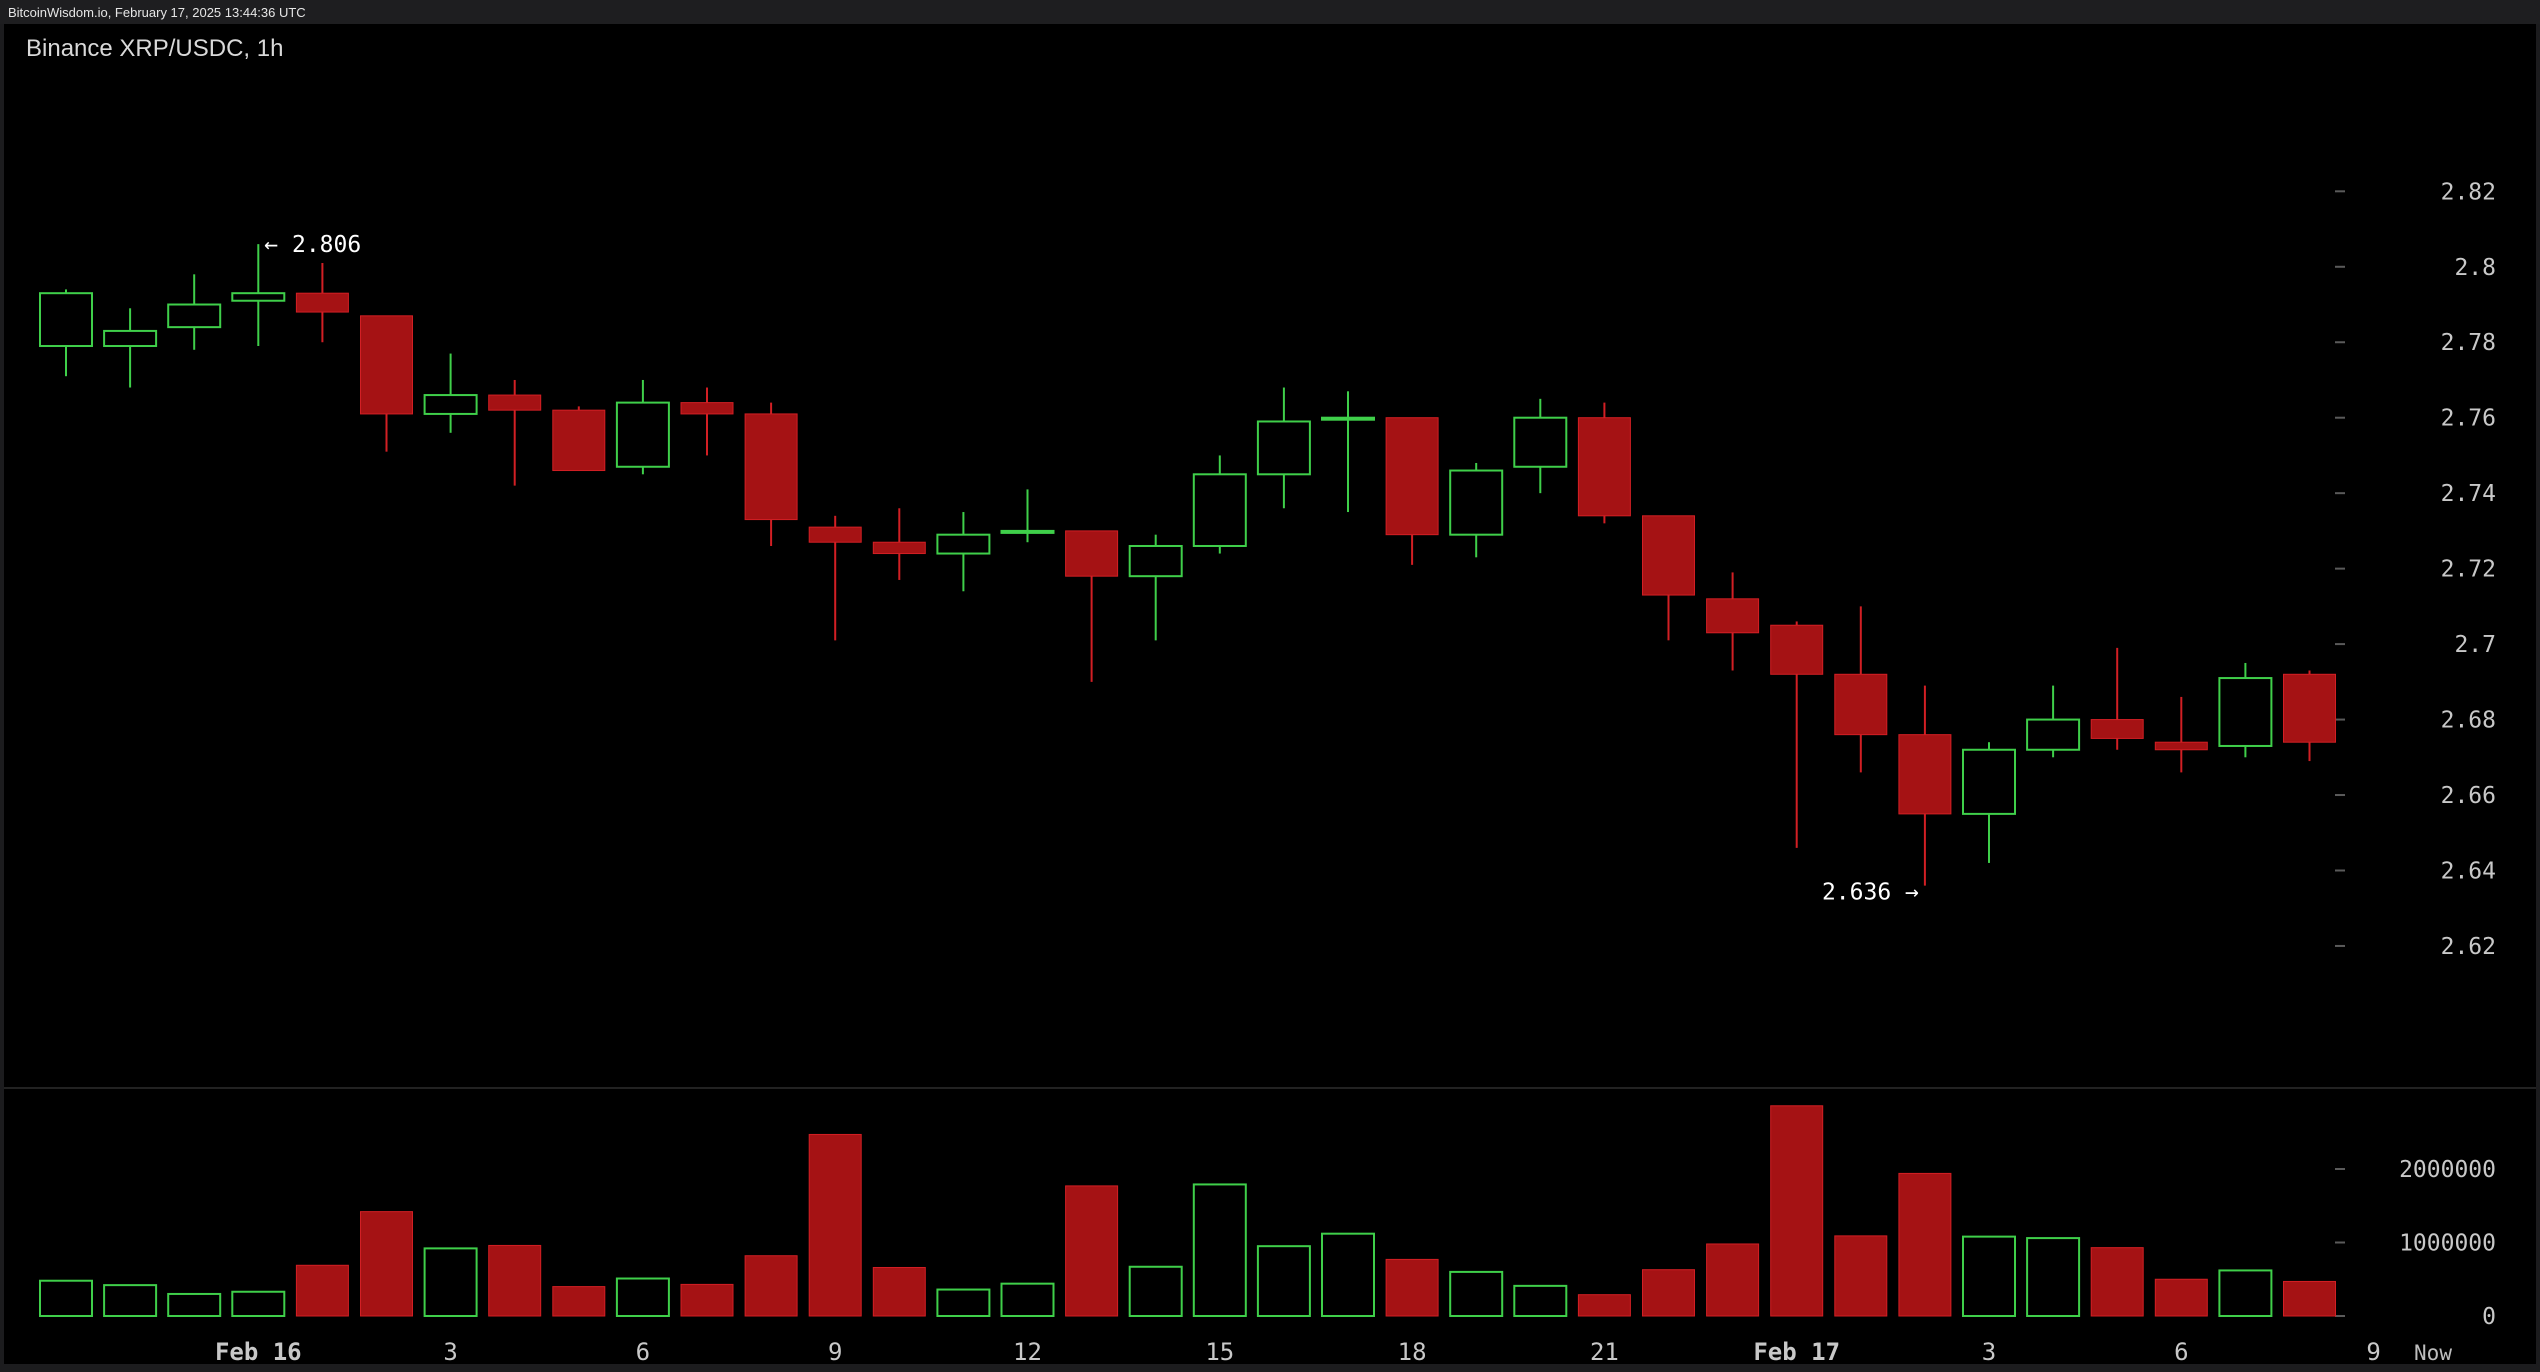 The width and height of the screenshot is (2540, 1372). What do you see at coordinates (155, 48) in the screenshot?
I see `chart-title: Binance XRP/USDC, 1h` at bounding box center [155, 48].